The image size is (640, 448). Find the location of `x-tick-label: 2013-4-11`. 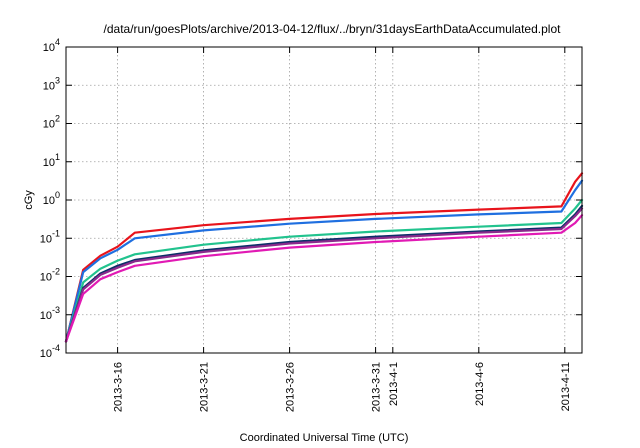

x-tick-label: 2013-4-11 is located at coordinates (566, 386).